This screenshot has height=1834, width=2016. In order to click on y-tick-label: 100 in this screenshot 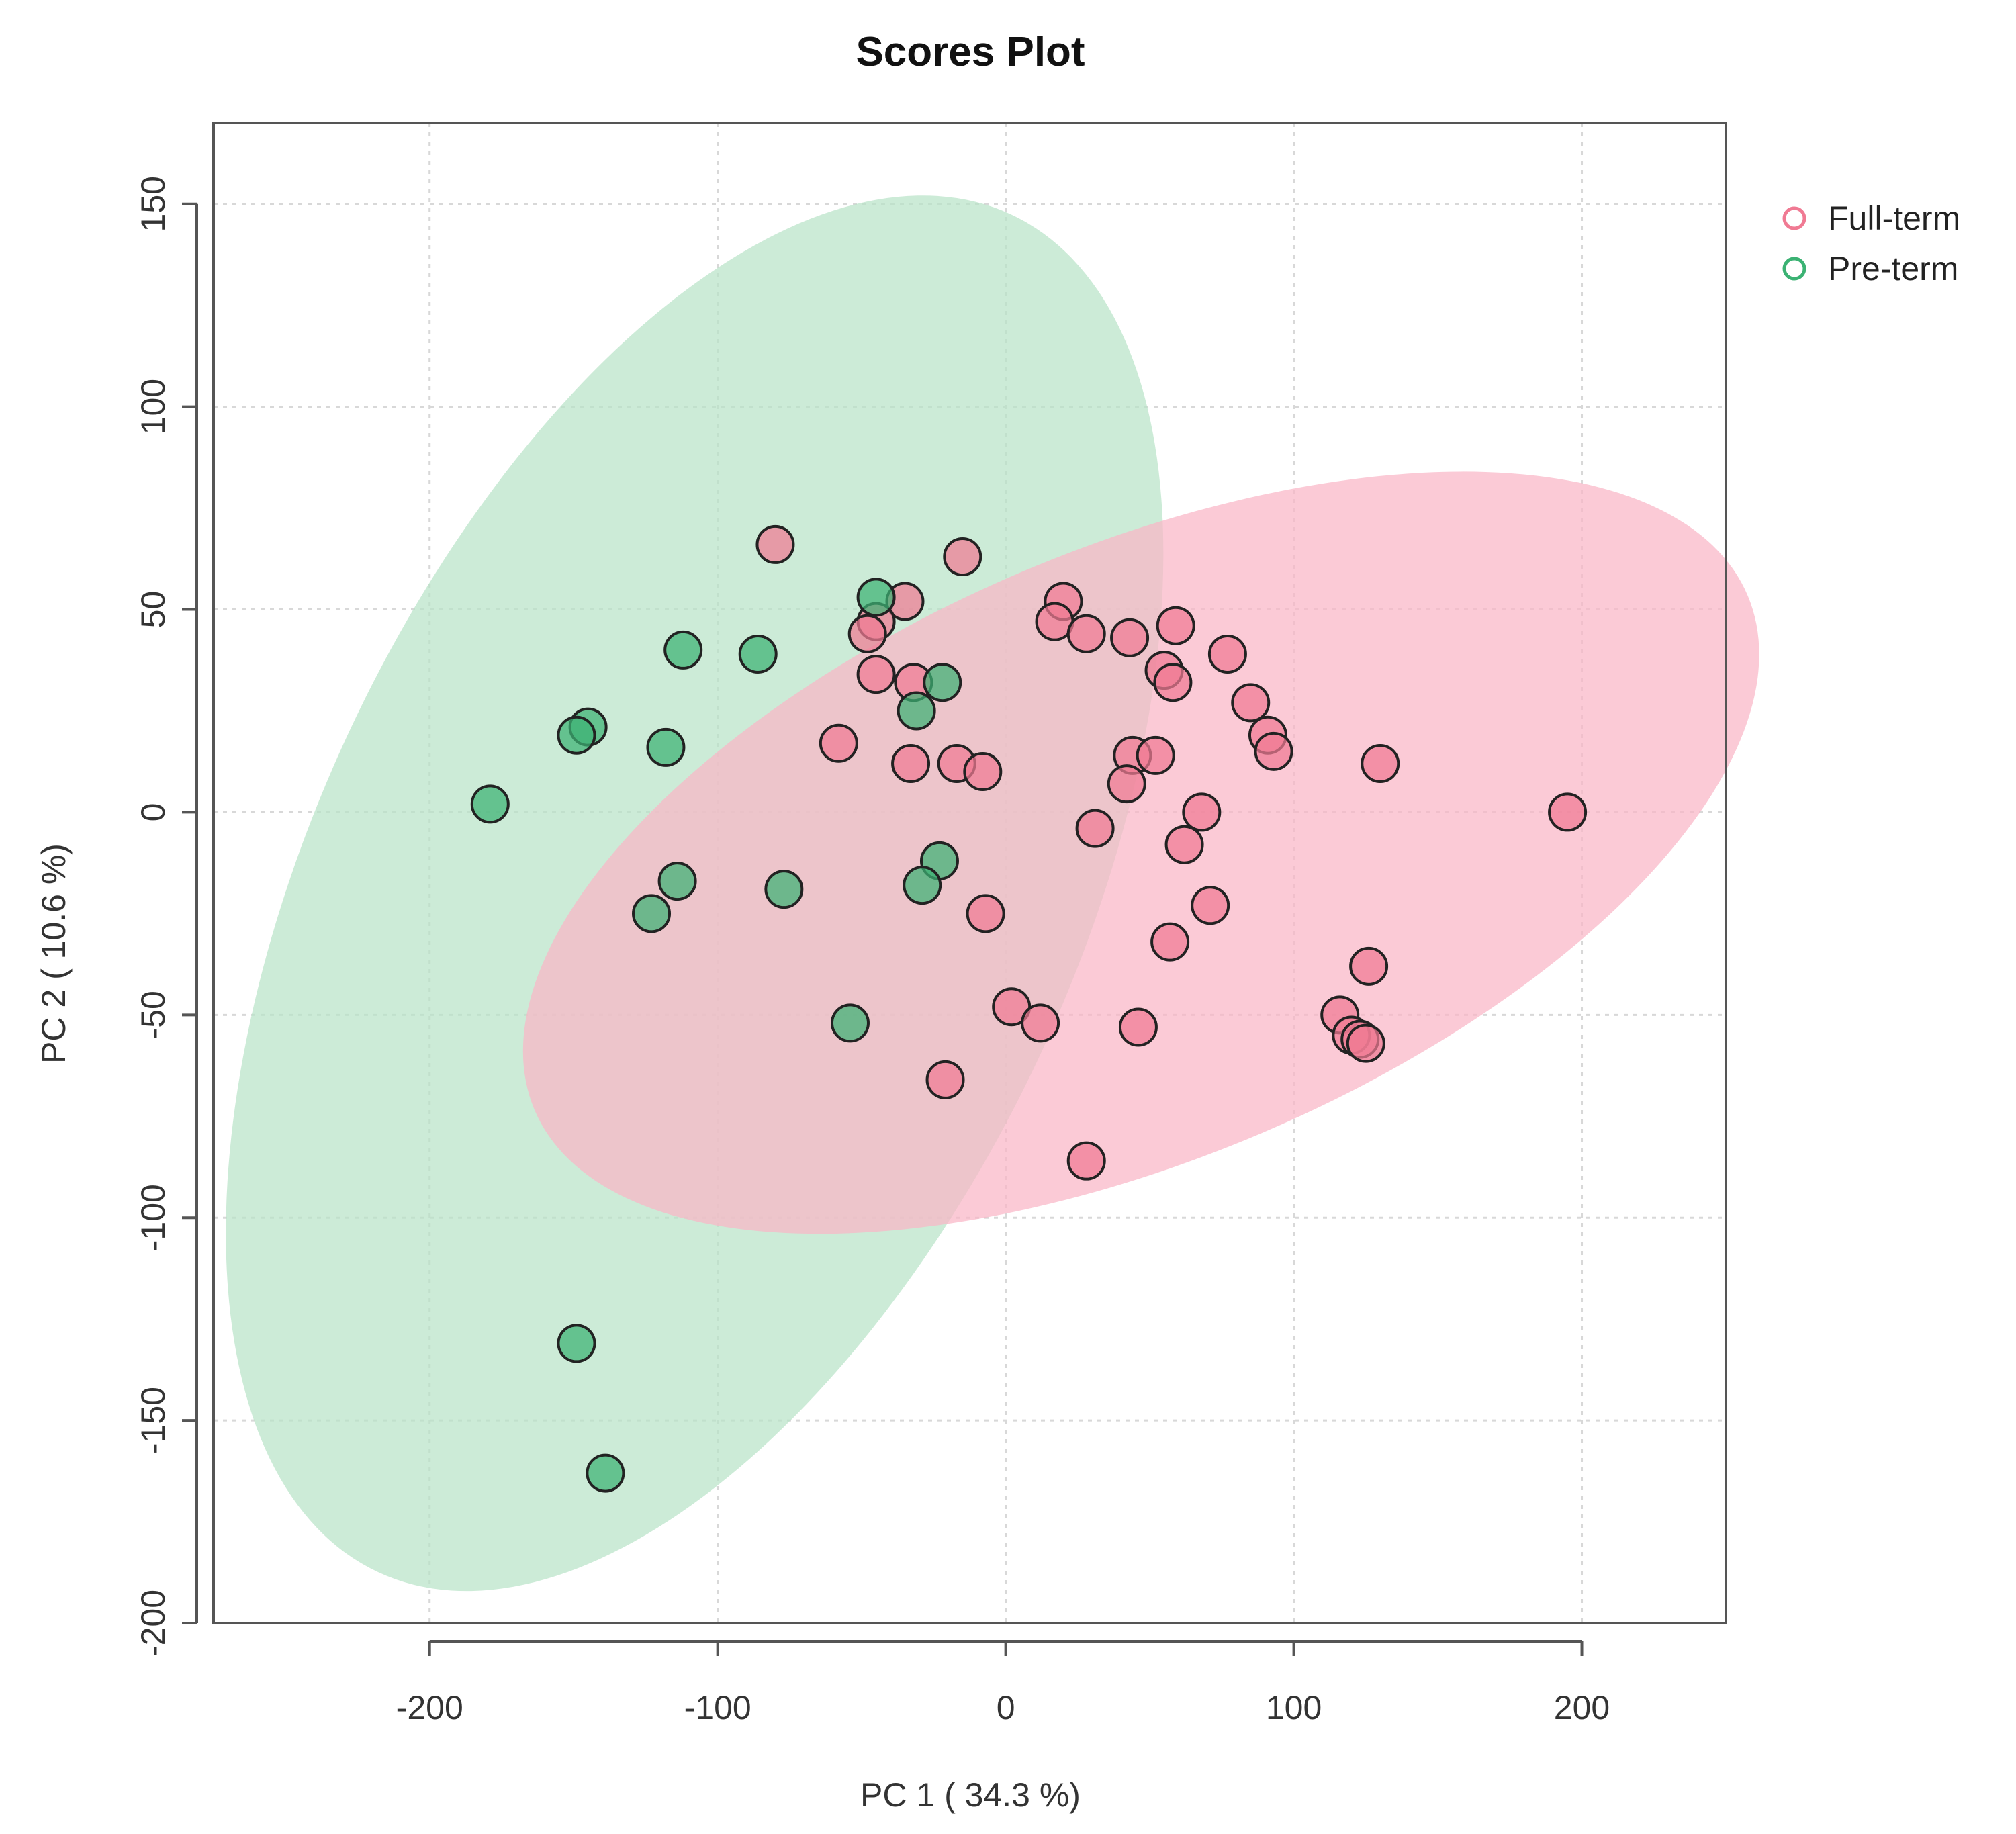, I will do `click(153, 406)`.